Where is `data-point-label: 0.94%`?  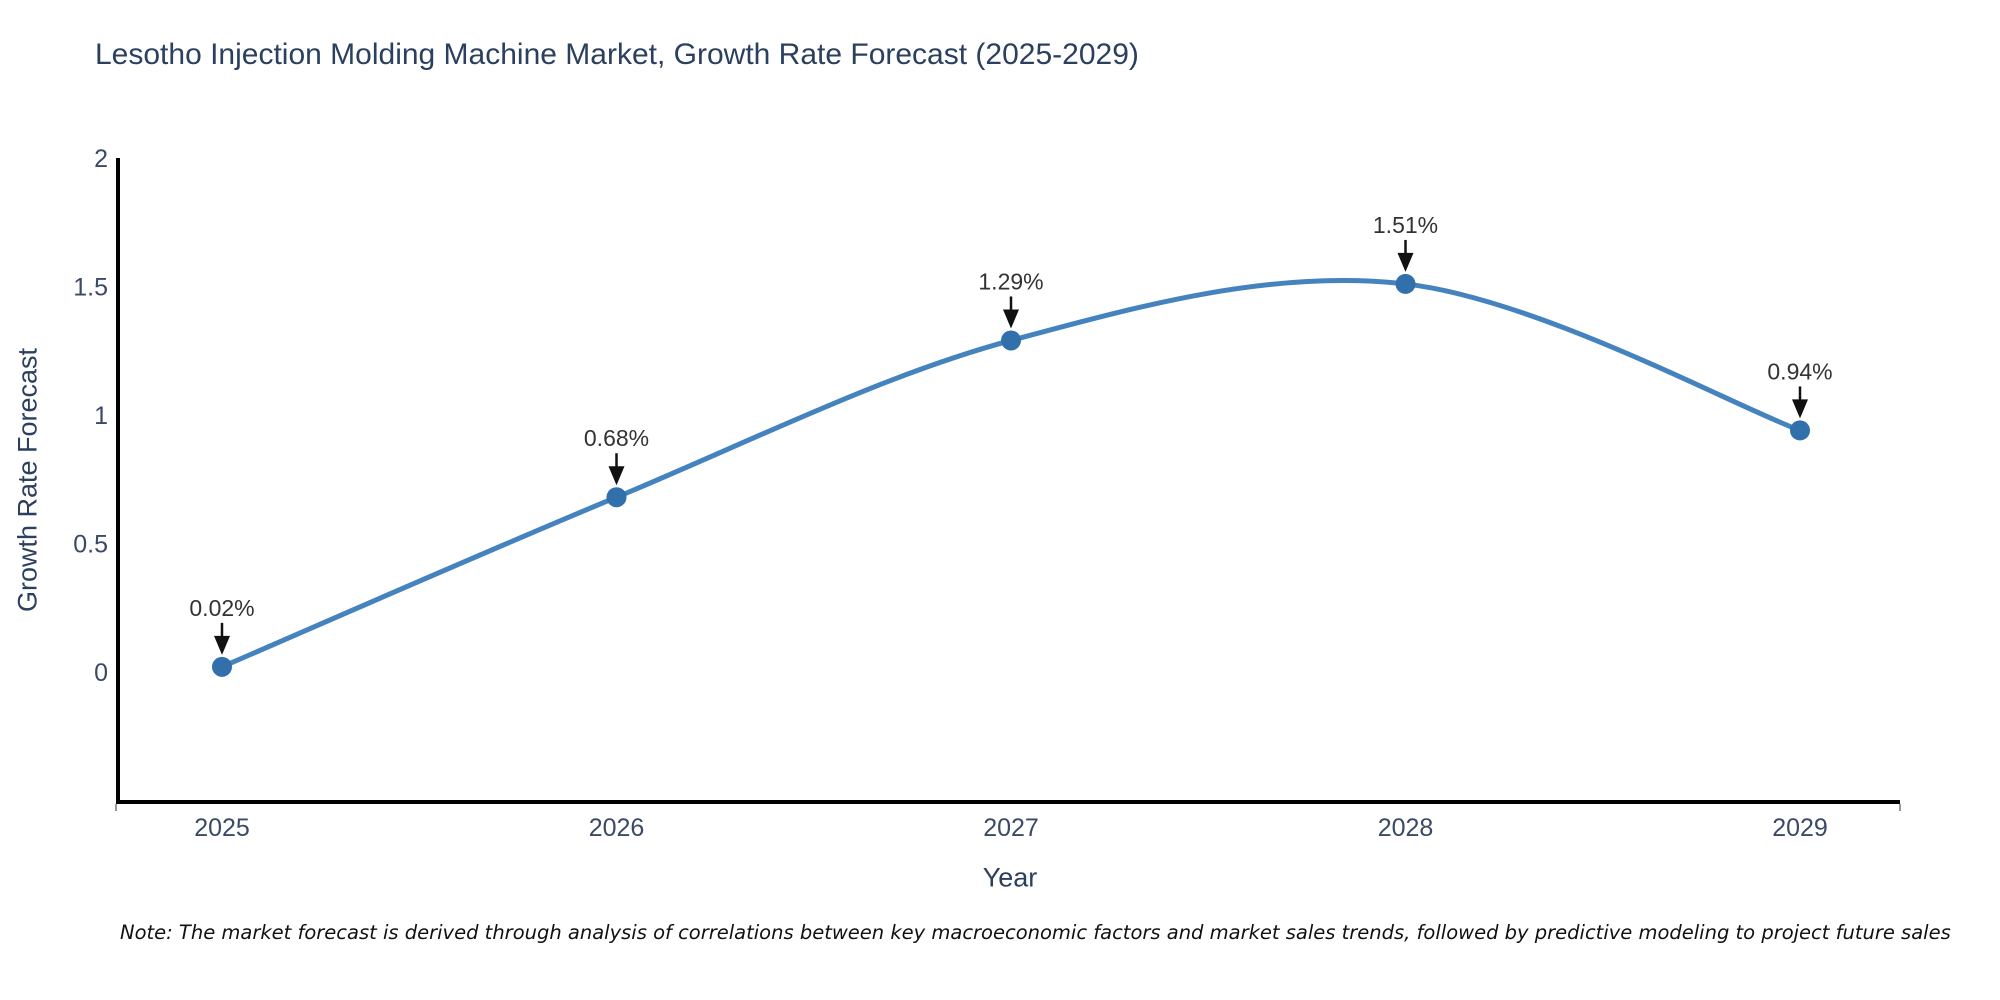 data-point-label: 0.94% is located at coordinates (1799, 371).